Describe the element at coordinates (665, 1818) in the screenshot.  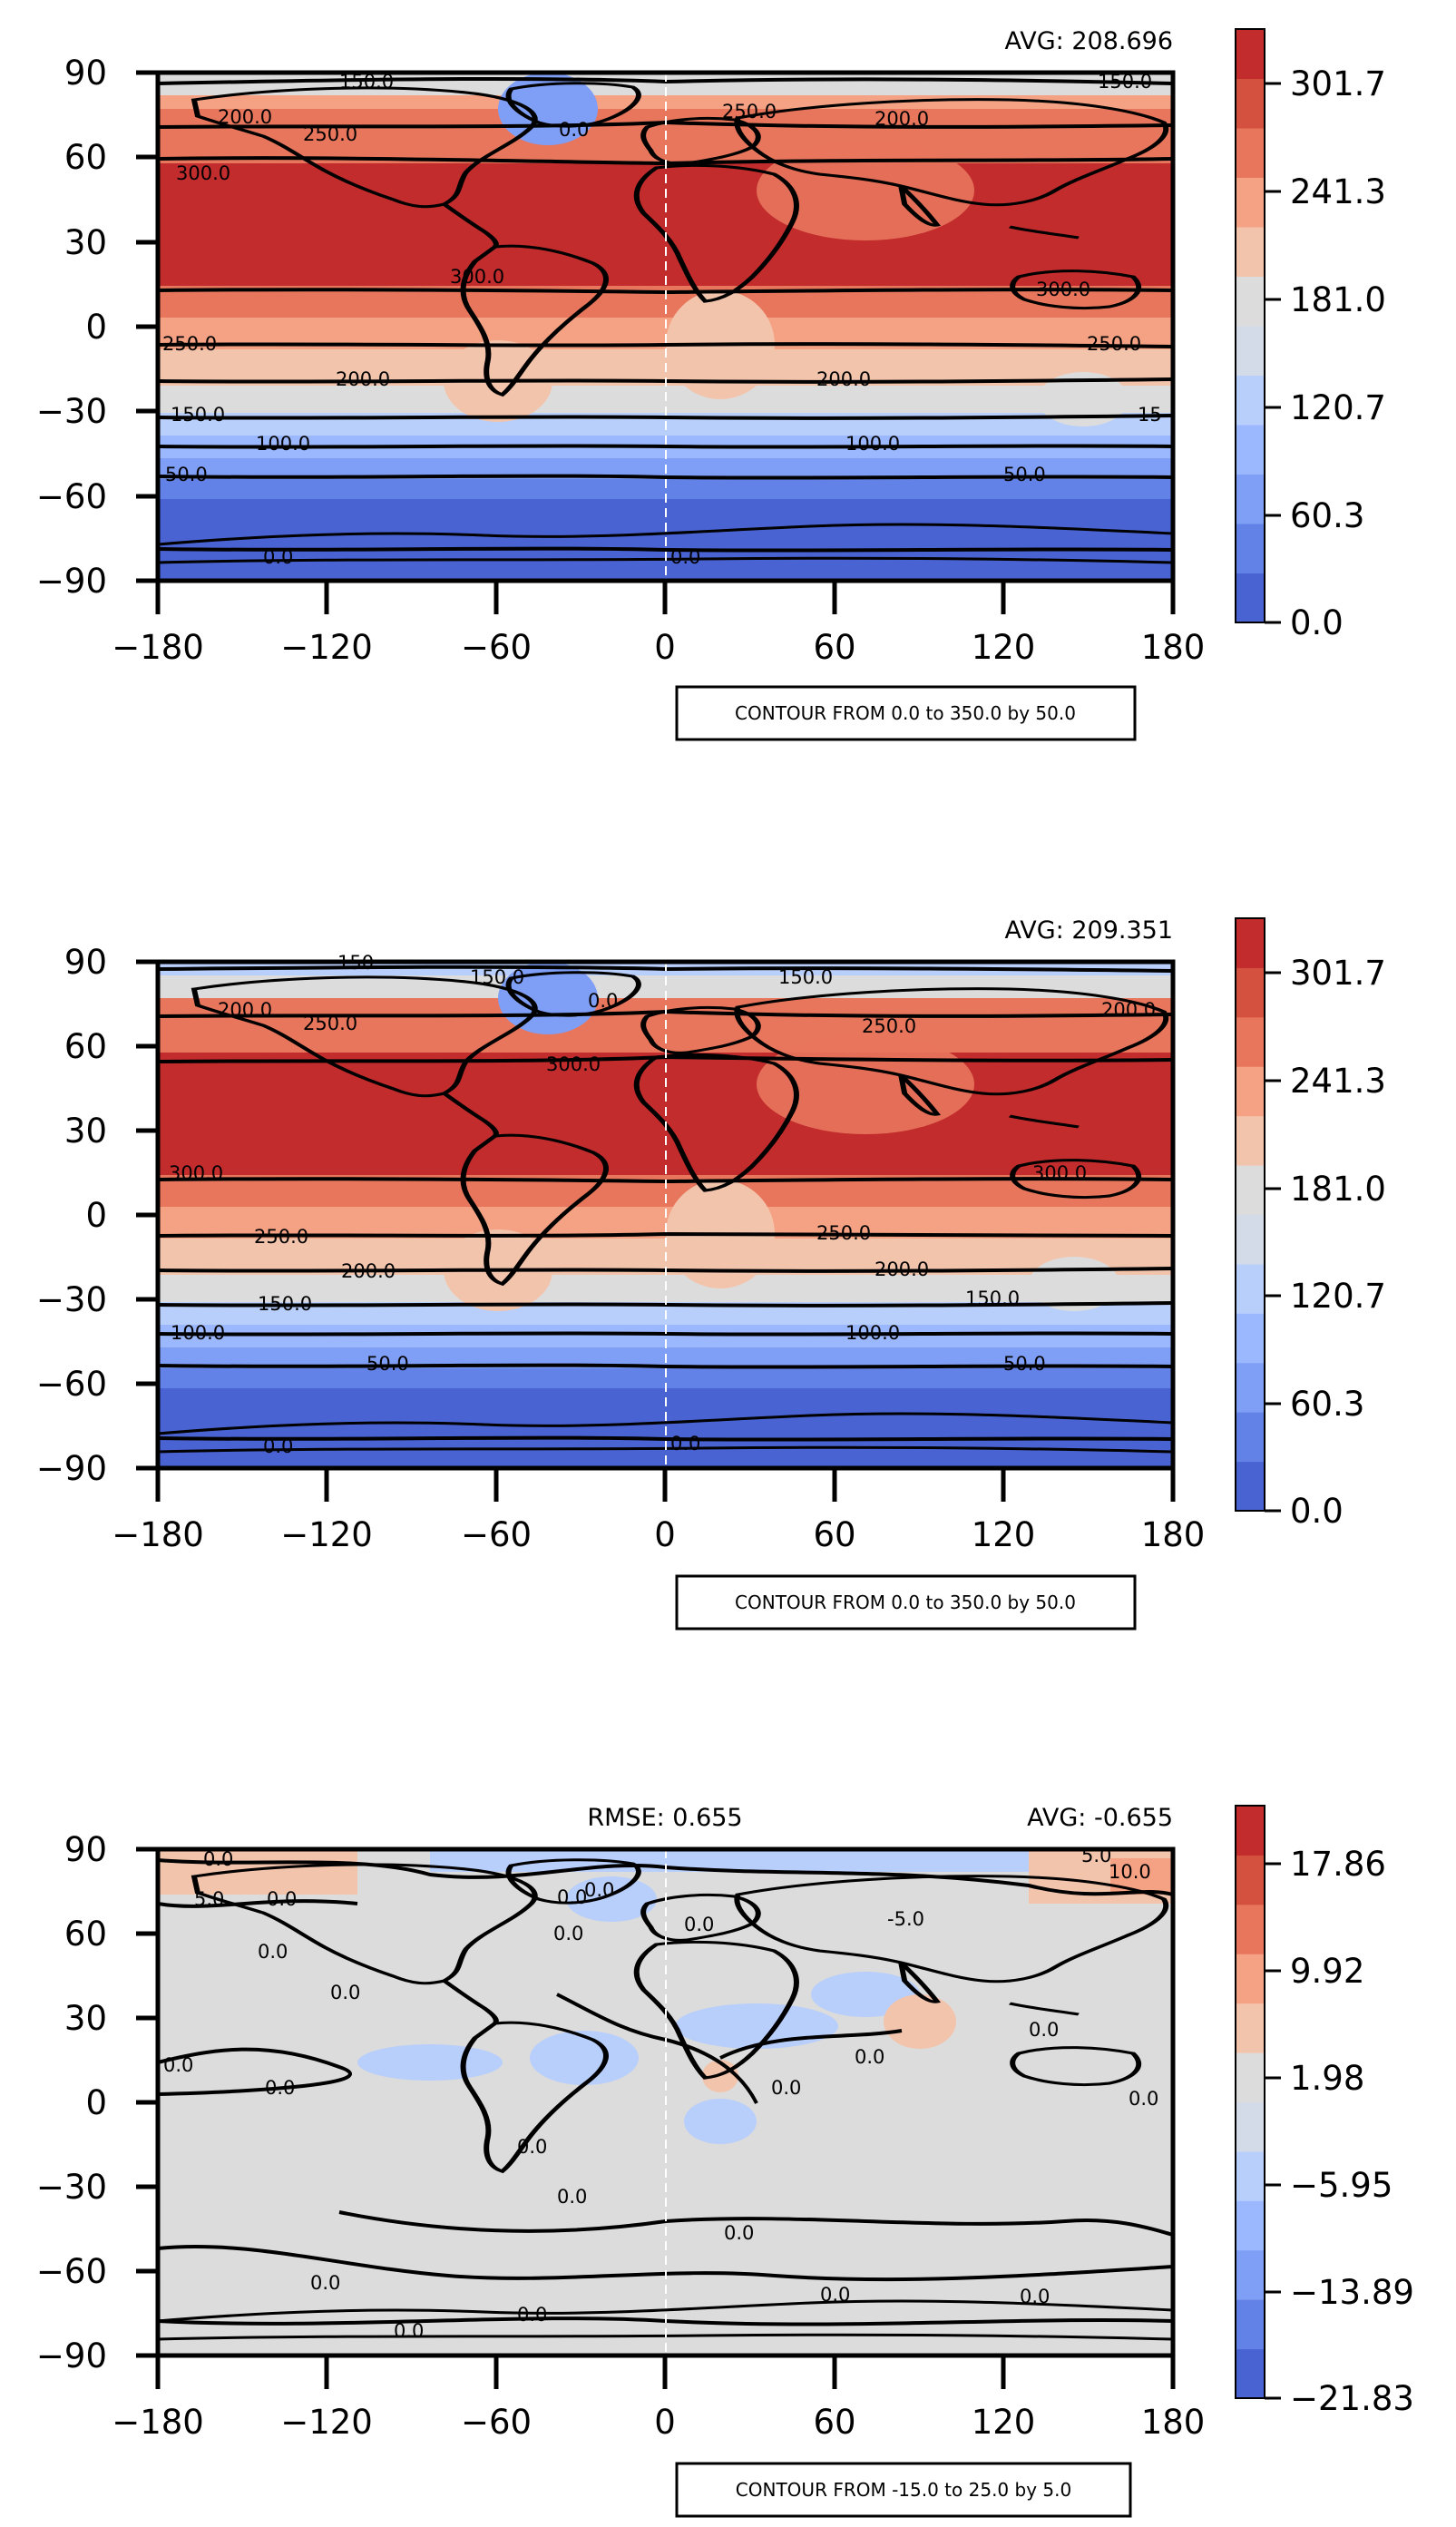
I see `rmse-stat-bottom: RMSE: 0.655` at that location.